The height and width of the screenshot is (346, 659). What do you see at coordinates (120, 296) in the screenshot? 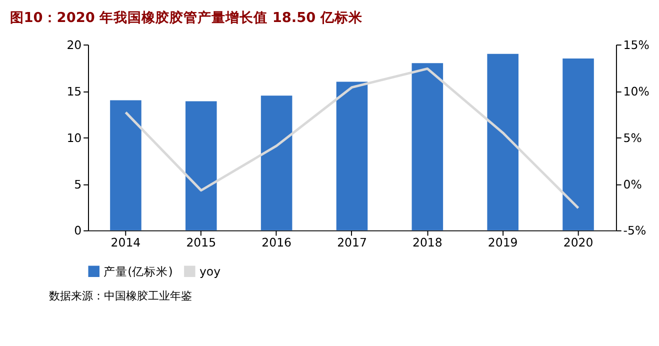
I see `source-note: 数据来源：中国橡胶工业年鉴` at bounding box center [120, 296].